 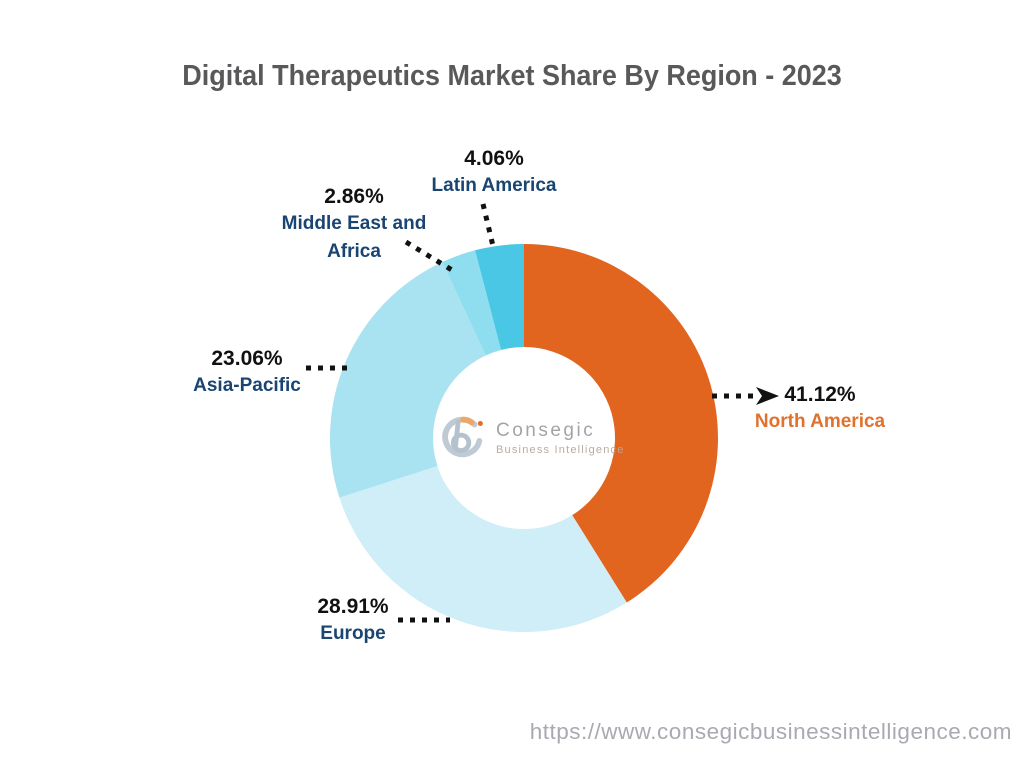 What do you see at coordinates (472, 303) in the screenshot?
I see `donut-segment-middle-east-and-africa` at bounding box center [472, 303].